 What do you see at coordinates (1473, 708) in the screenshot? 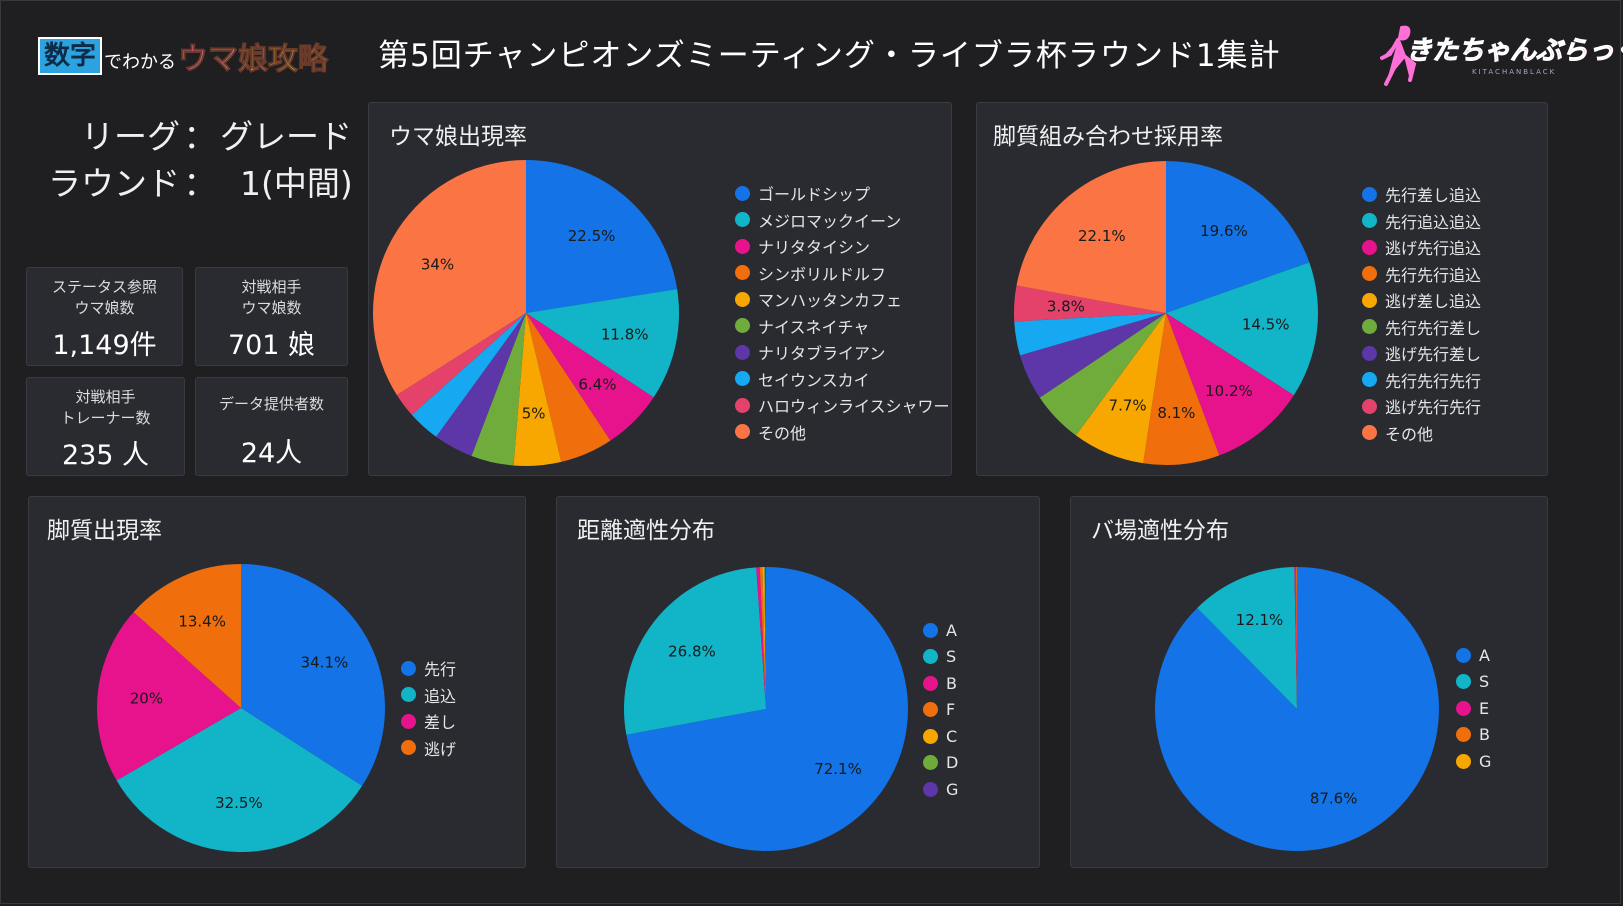
I see `legend-item: E` at bounding box center [1473, 708].